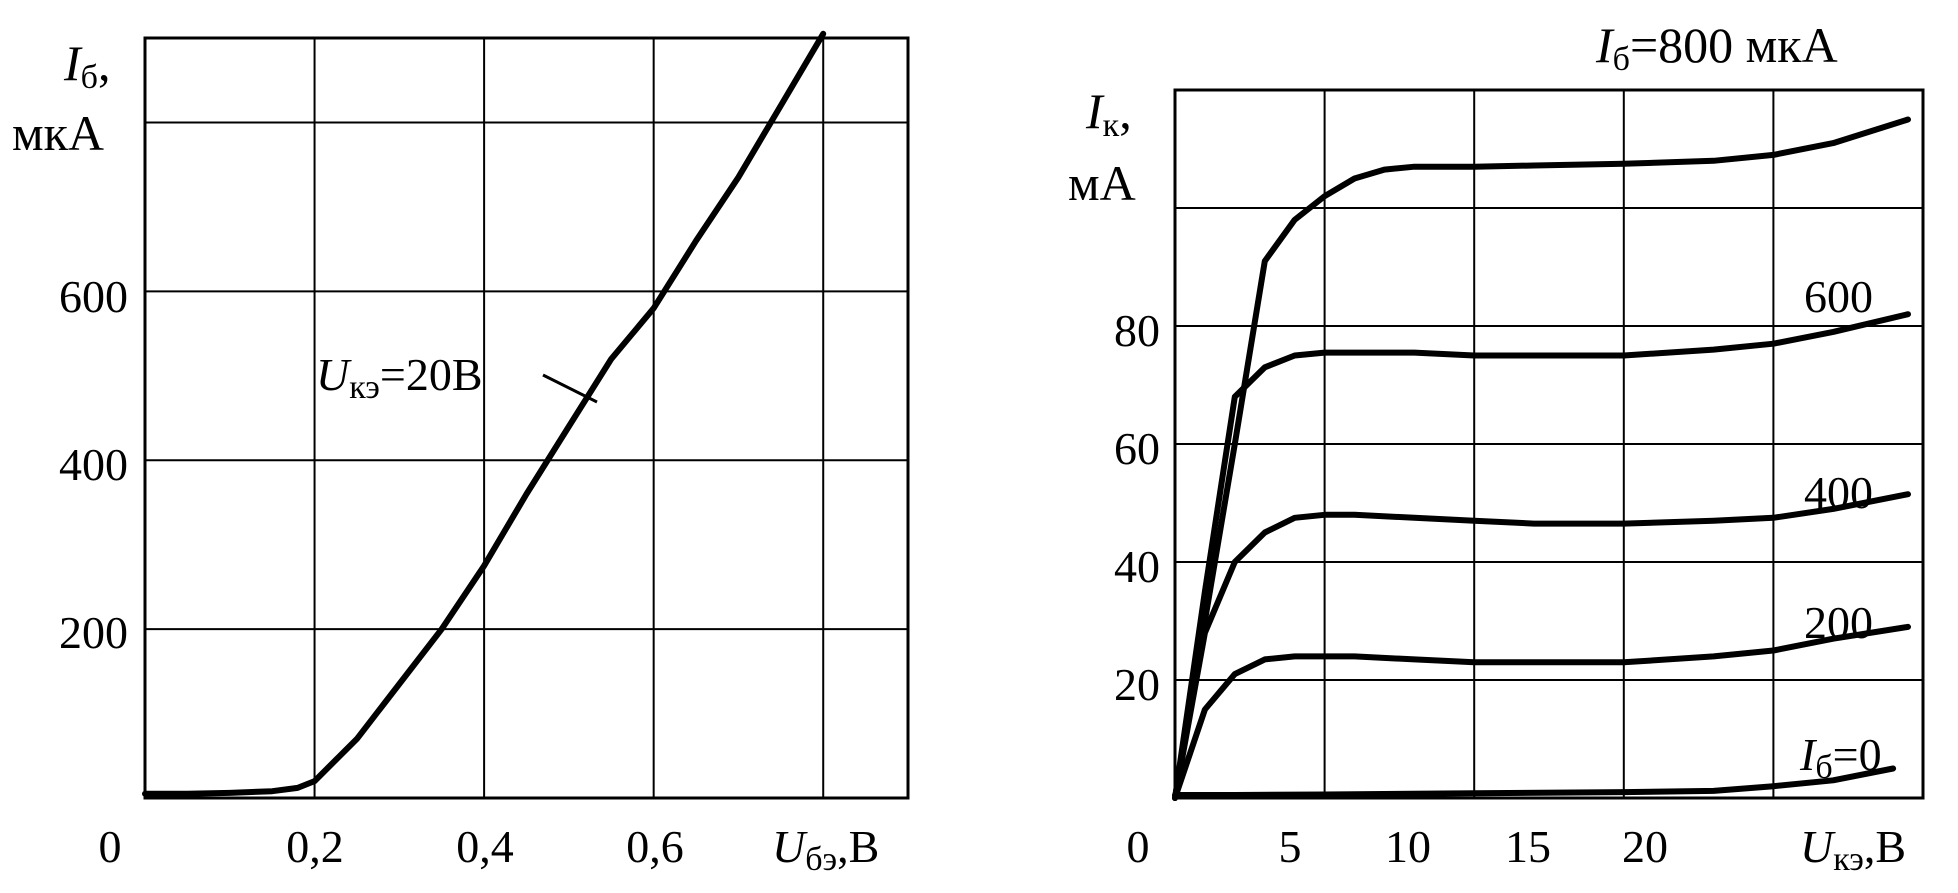 Image resolution: width=1958 pixels, height=893 pixels. Describe the element at coordinates (1645, 846) in the screenshot. I see `right-x-tick-label-20: 20` at that location.